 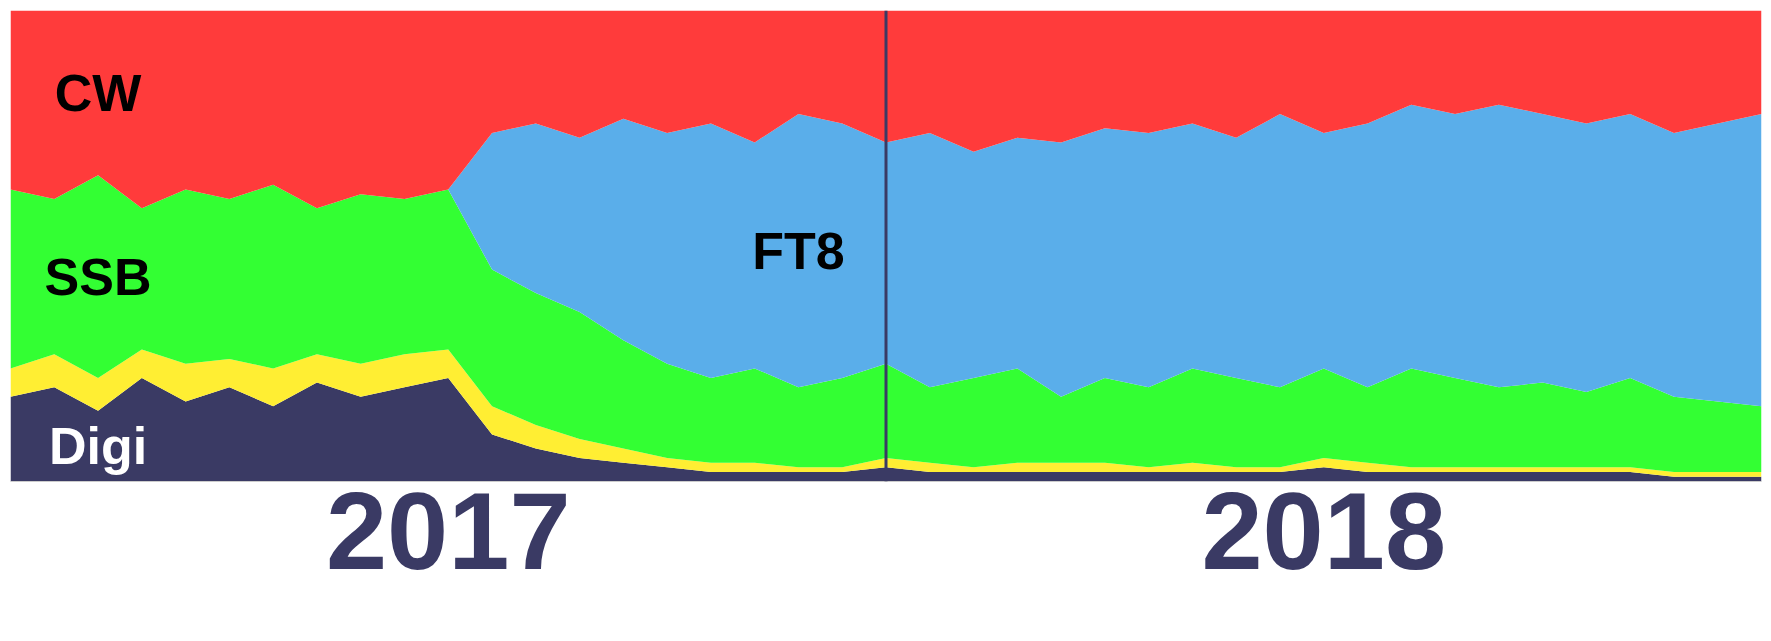 What do you see at coordinates (98, 276) in the screenshot?
I see `series-label: SSB` at bounding box center [98, 276].